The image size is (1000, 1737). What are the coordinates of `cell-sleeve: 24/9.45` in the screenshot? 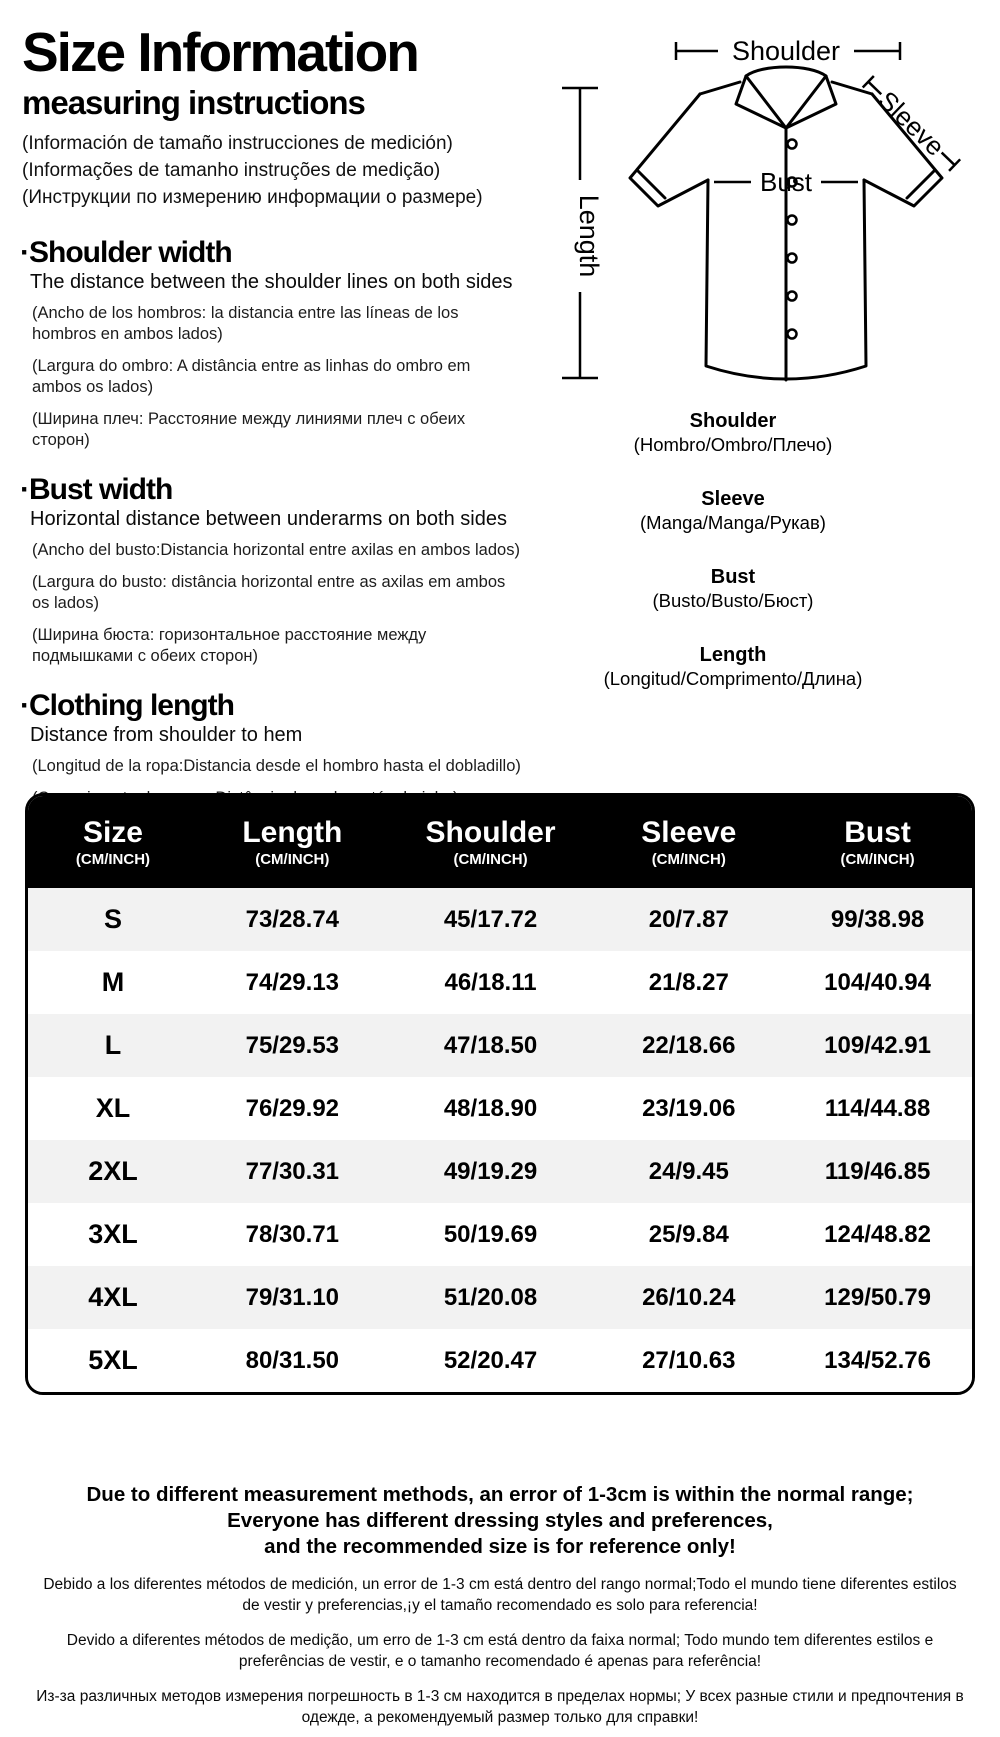 It's located at (688, 1171).